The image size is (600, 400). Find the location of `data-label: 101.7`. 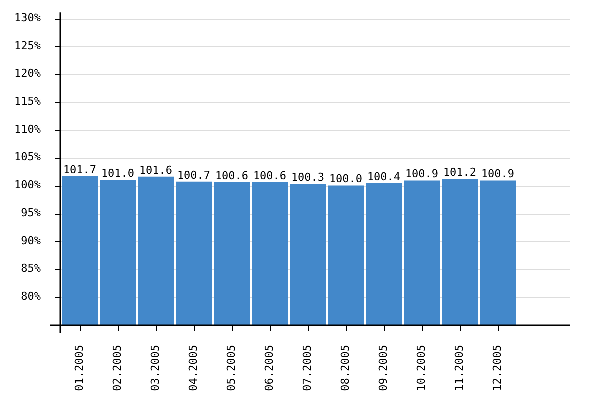

data-label: 101.7 is located at coordinates (80, 169).